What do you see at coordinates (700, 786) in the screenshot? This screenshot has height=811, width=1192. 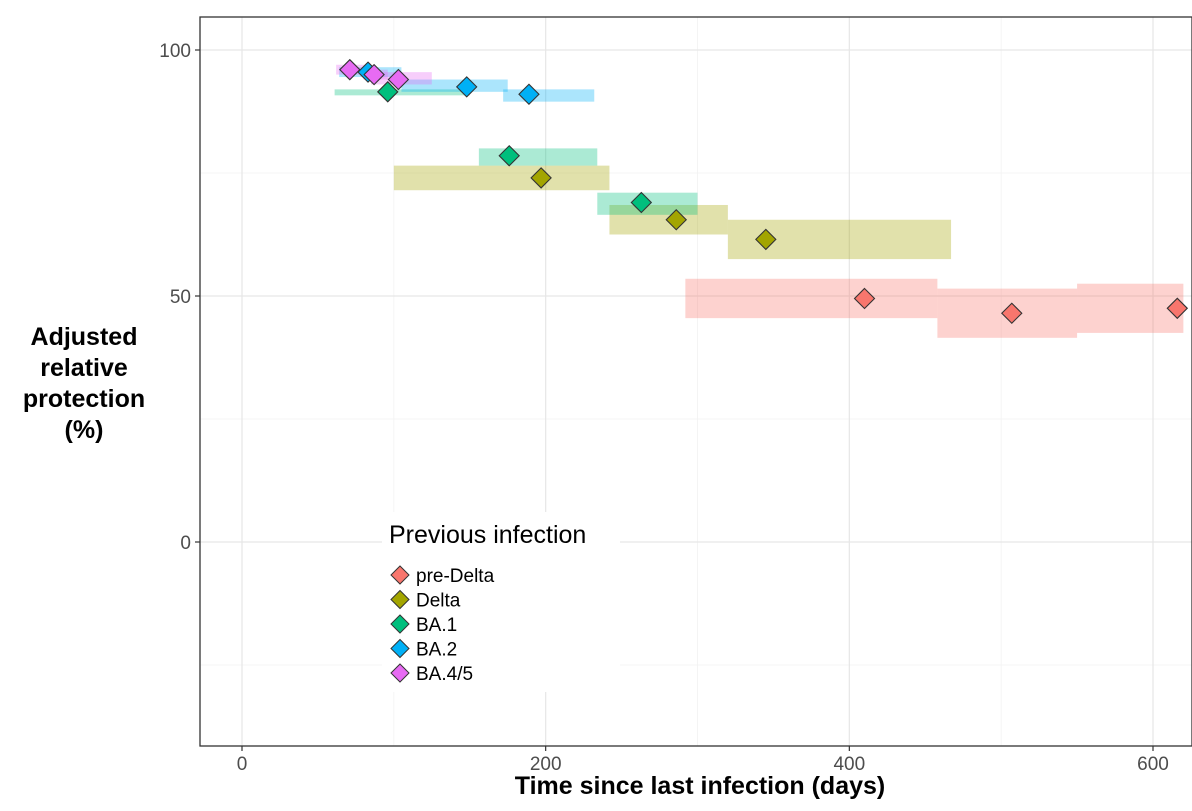 I see `x-axis-label: Time since last infection (days)` at bounding box center [700, 786].